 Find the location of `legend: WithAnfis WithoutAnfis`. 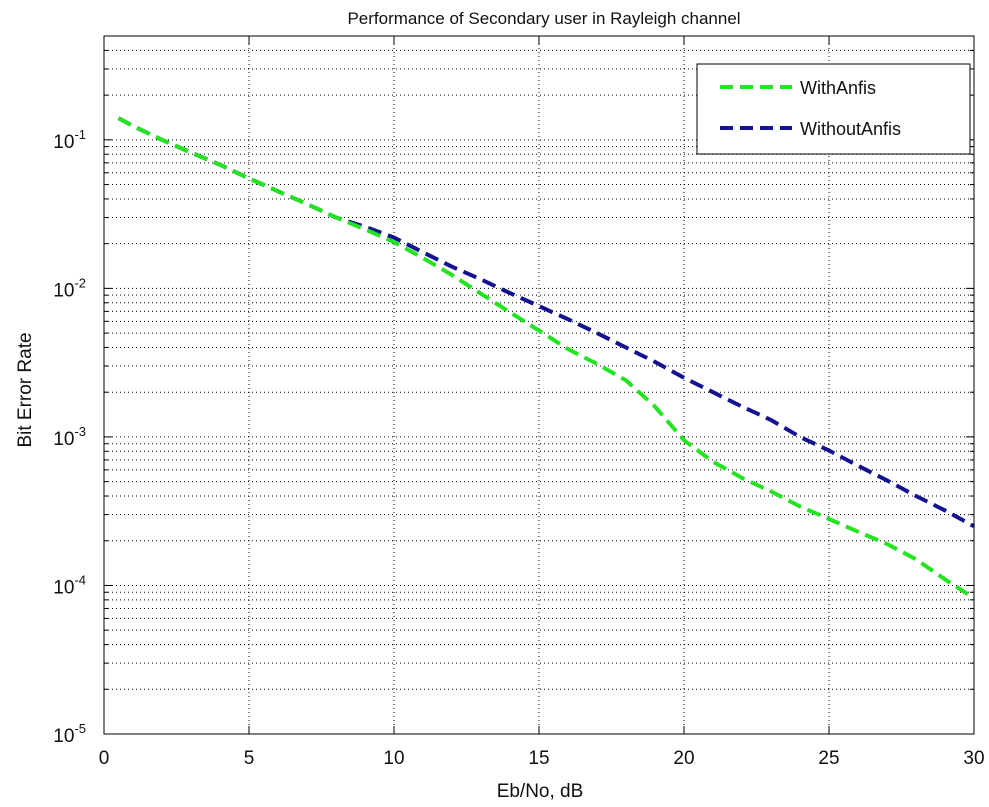

legend: WithAnfis WithoutAnfis is located at coordinates (833, 109).